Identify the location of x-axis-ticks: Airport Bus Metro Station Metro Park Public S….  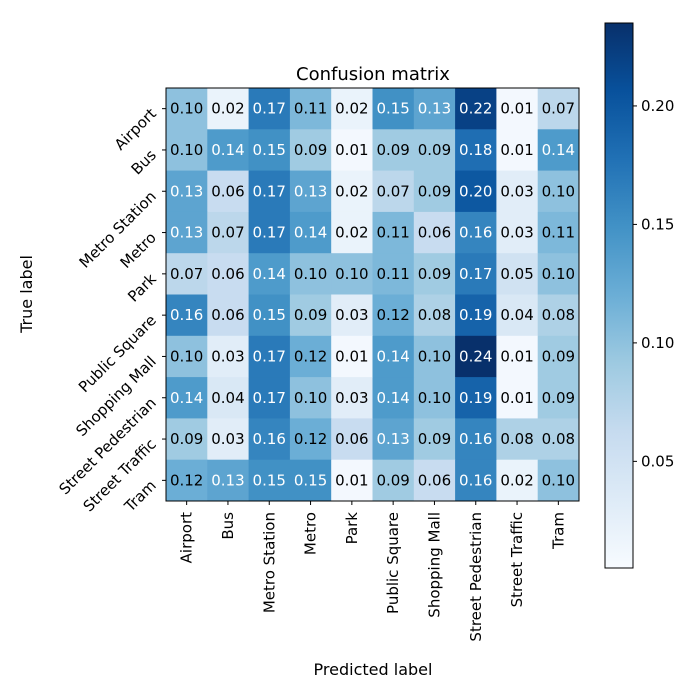
(372, 571).